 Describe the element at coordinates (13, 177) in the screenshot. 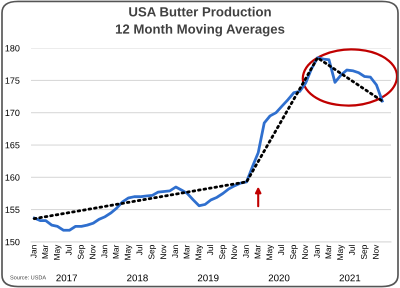

I see `y-tick-label: 160` at that location.